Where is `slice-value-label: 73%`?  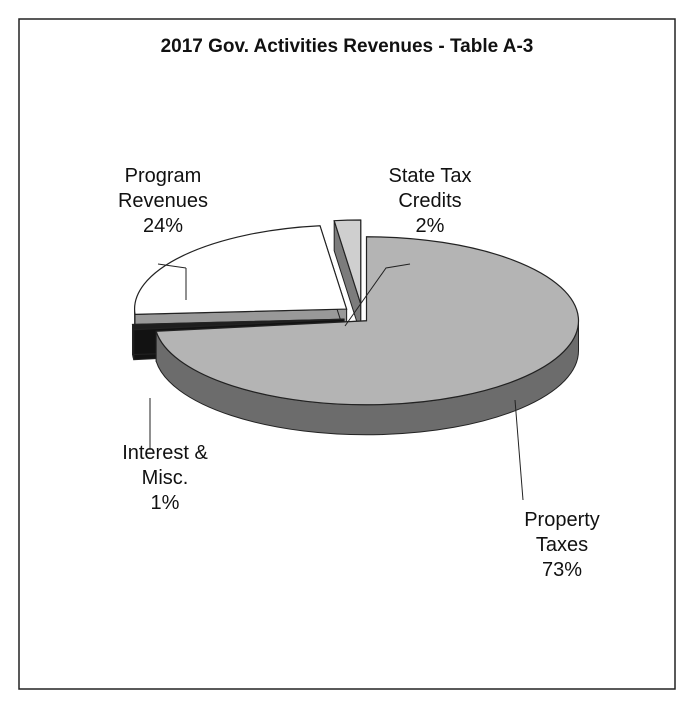
slice-value-label: 73% is located at coordinates (562, 570).